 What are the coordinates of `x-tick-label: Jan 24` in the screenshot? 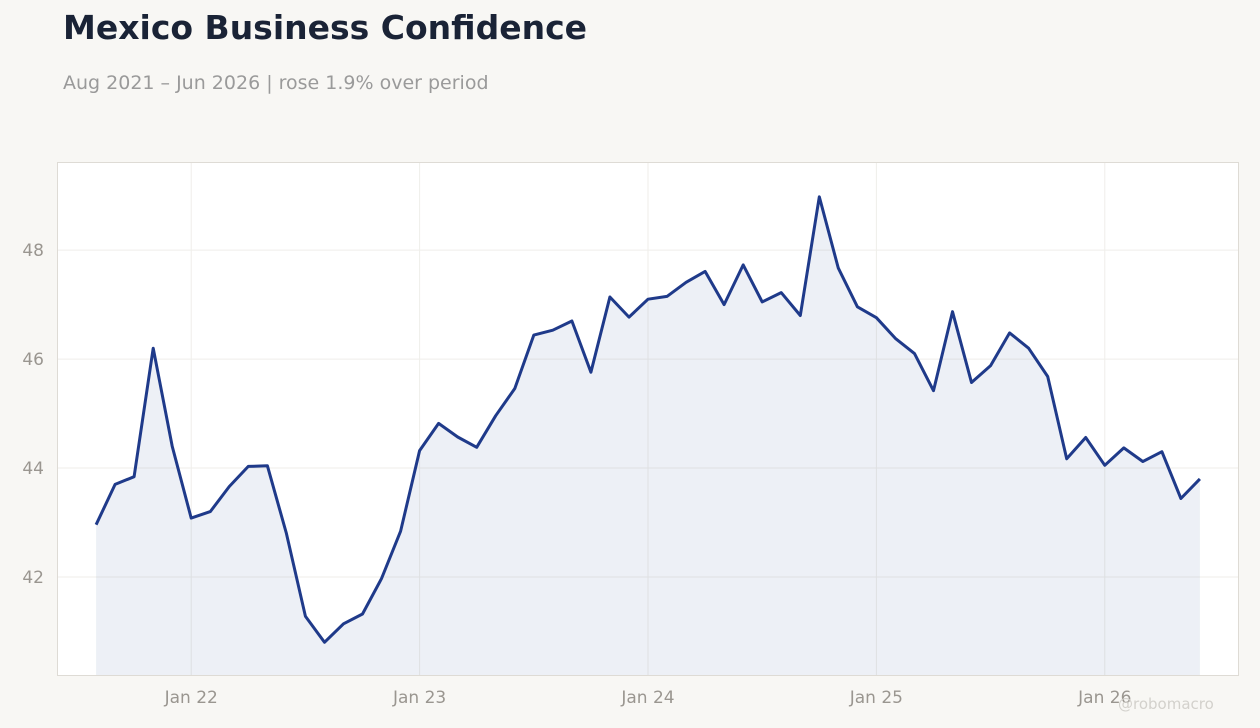 It's located at (647, 698).